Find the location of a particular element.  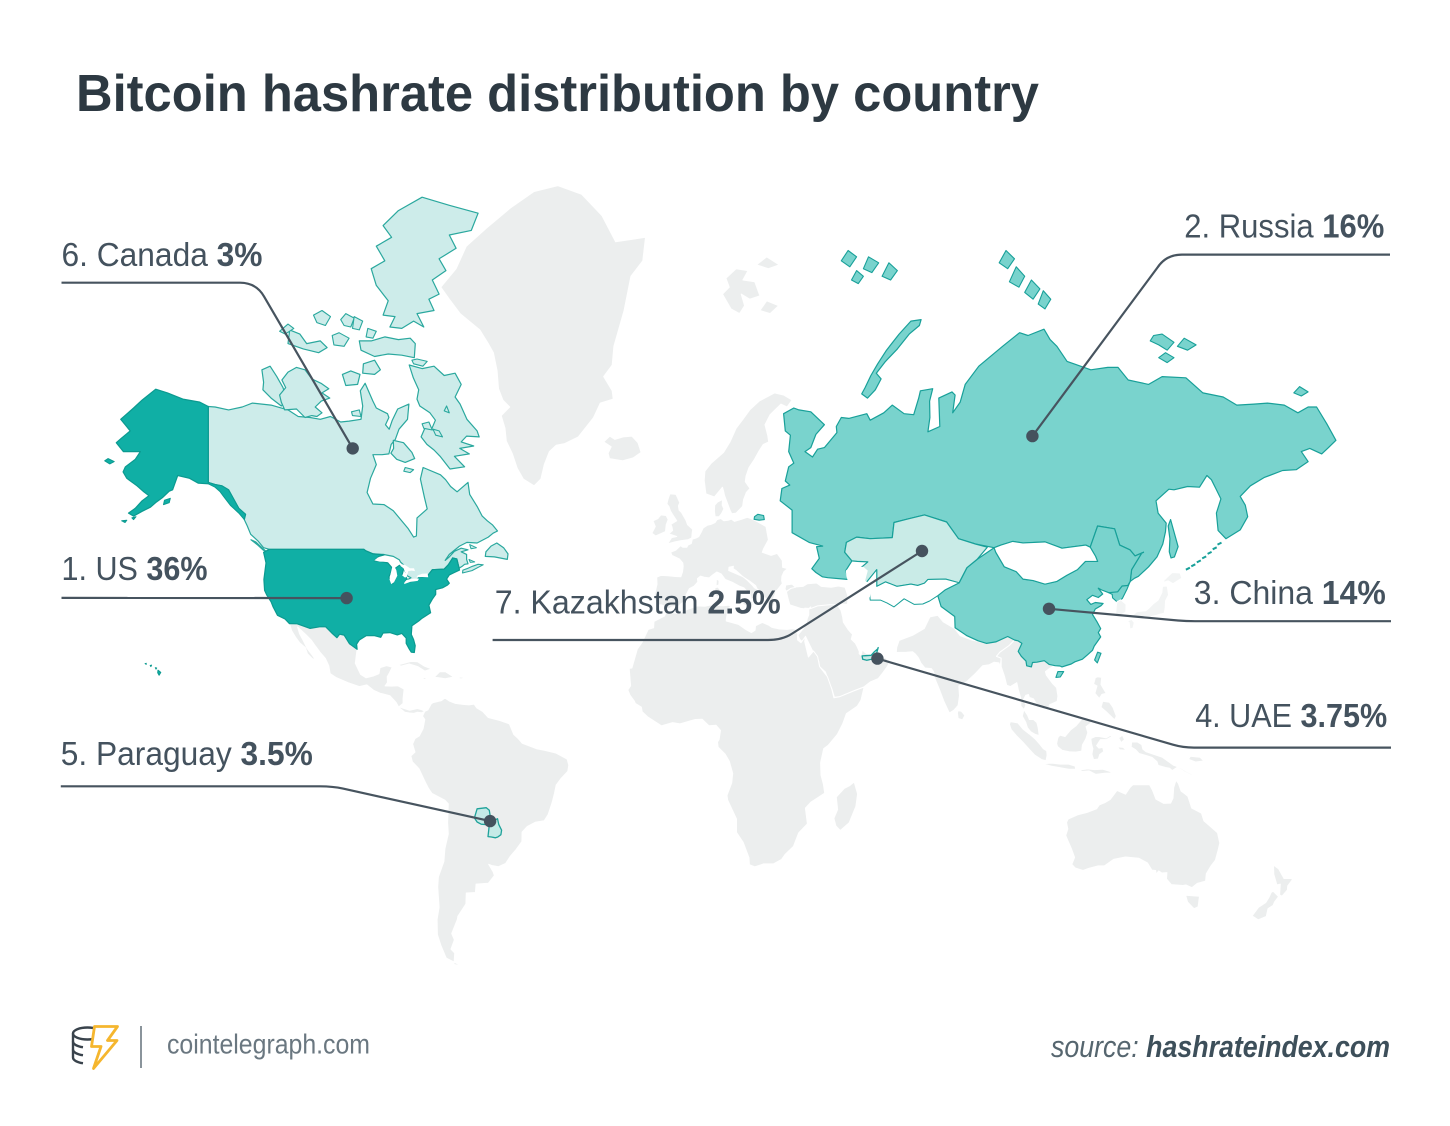

svg-text: 6. Canada 3% is located at coordinates (162, 255).